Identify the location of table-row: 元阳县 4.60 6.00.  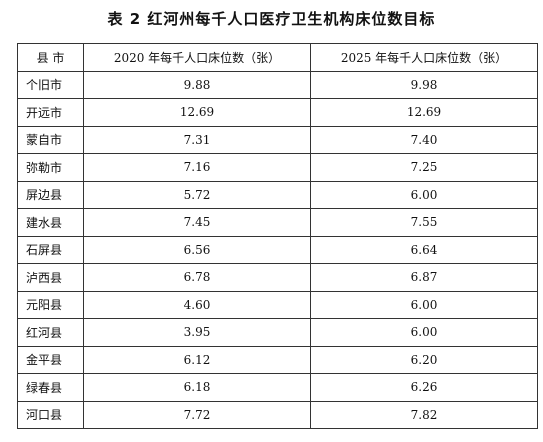
(277, 304).